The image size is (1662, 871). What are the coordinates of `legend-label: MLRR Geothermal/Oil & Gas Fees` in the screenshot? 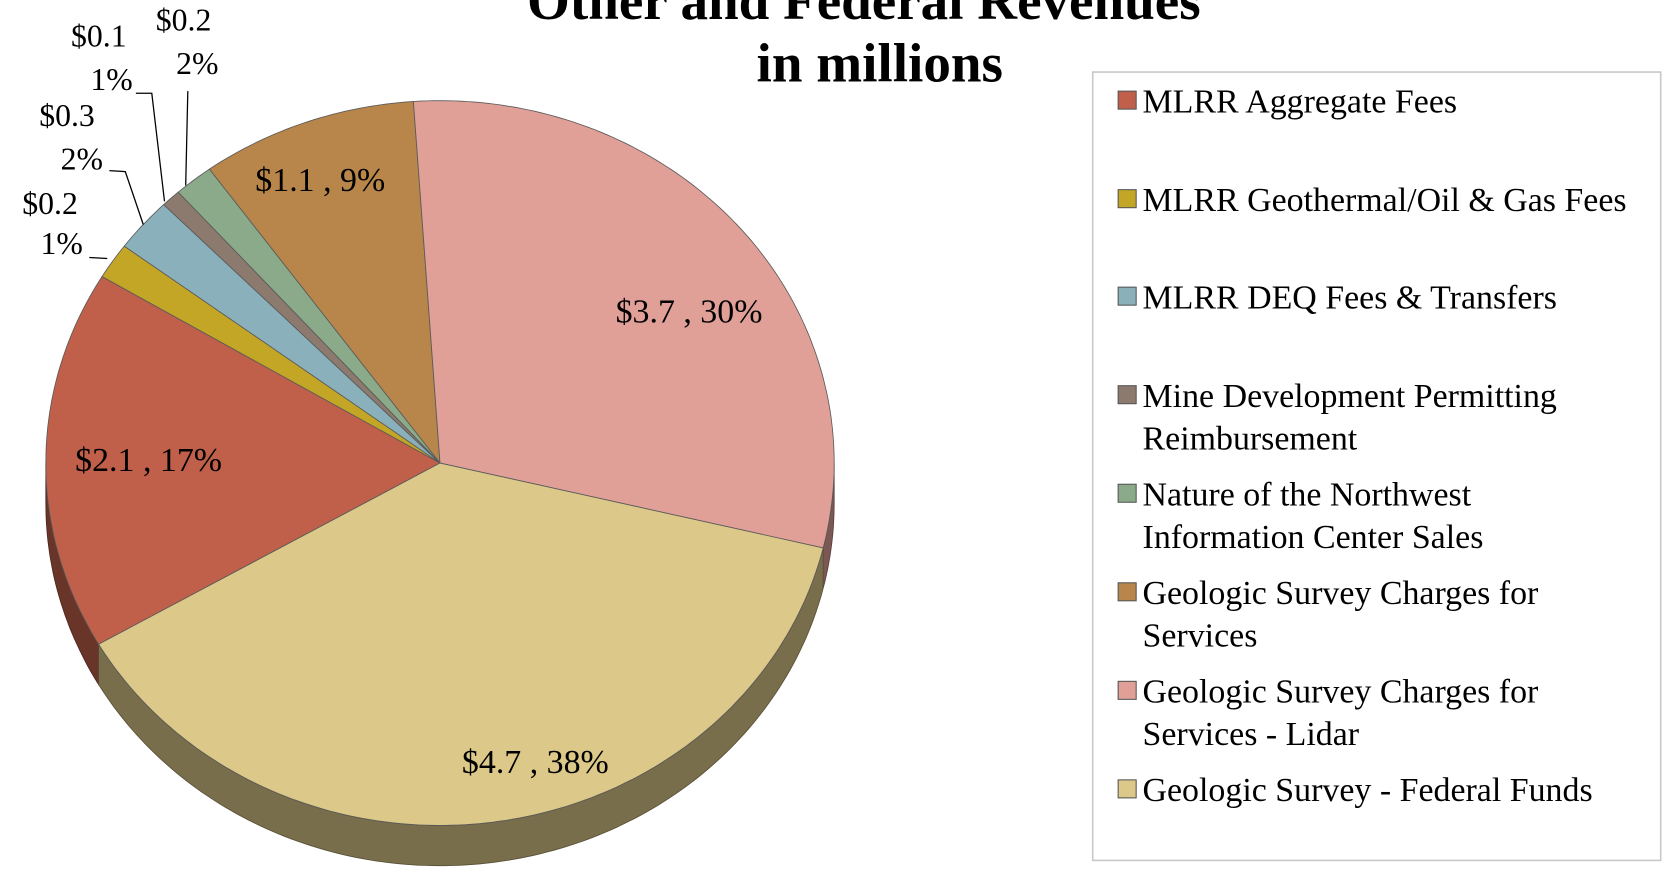 It's located at (1384, 199).